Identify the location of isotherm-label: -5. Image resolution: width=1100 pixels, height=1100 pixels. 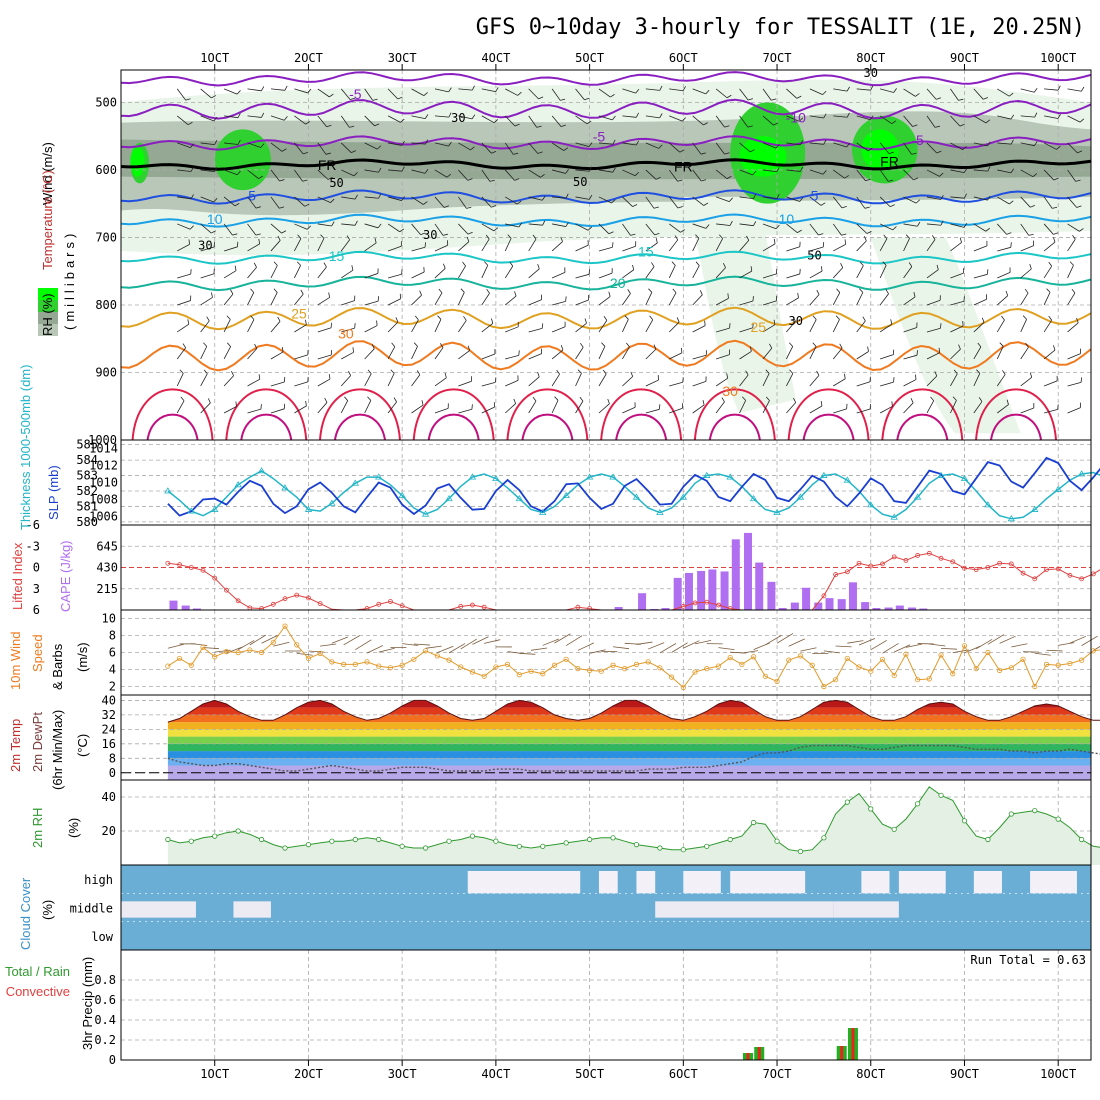
(917, 140).